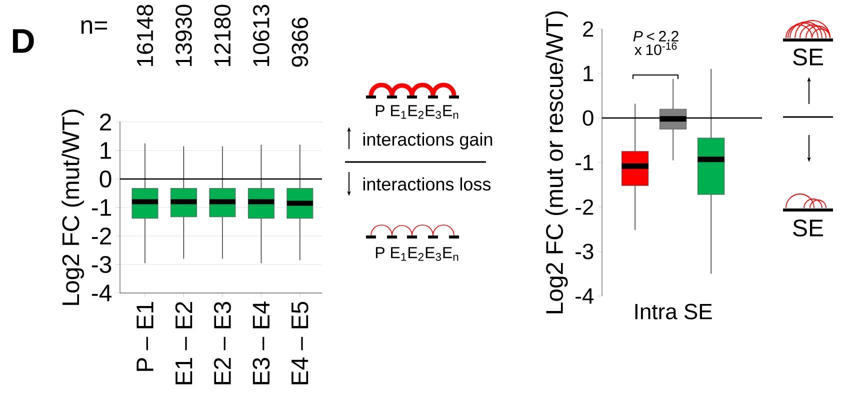 This screenshot has width=848, height=400. I want to click on text: 13930, so click(184, 35).